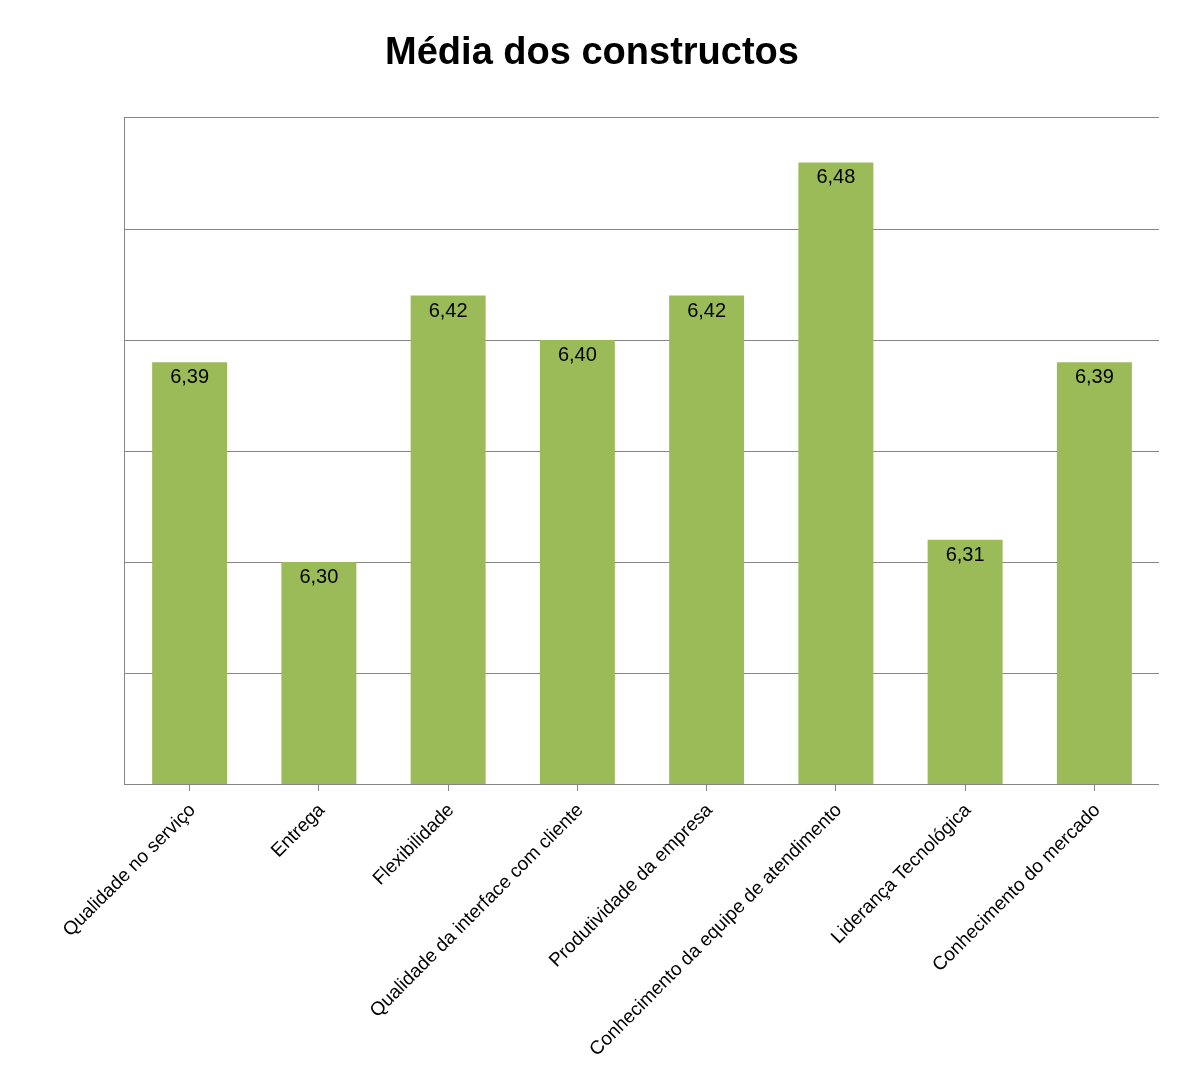  Describe the element at coordinates (592, 51) in the screenshot. I see `chart-title: Média dos constructos` at that location.